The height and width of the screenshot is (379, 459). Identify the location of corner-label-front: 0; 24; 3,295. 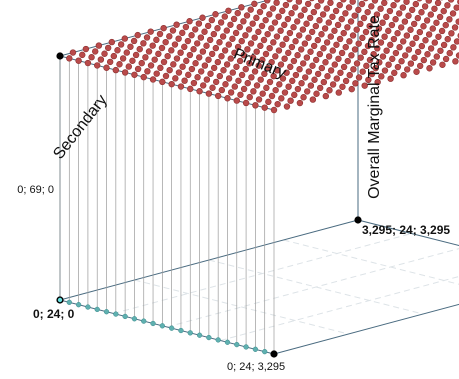
(256, 367).